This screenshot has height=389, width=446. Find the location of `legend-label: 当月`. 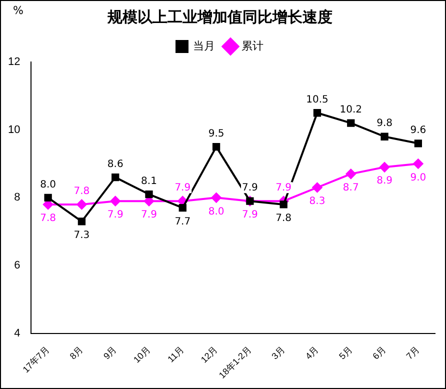

legend-label: 当月 is located at coordinates (204, 46).